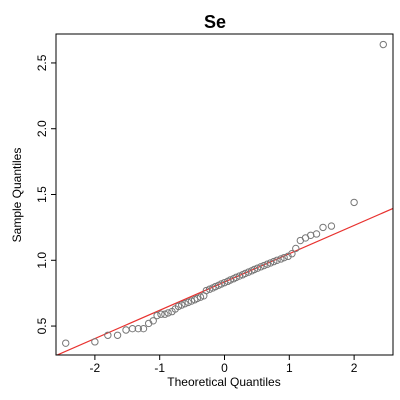 The image size is (400, 400). I want to click on x-tick-label: 1, so click(289, 368).